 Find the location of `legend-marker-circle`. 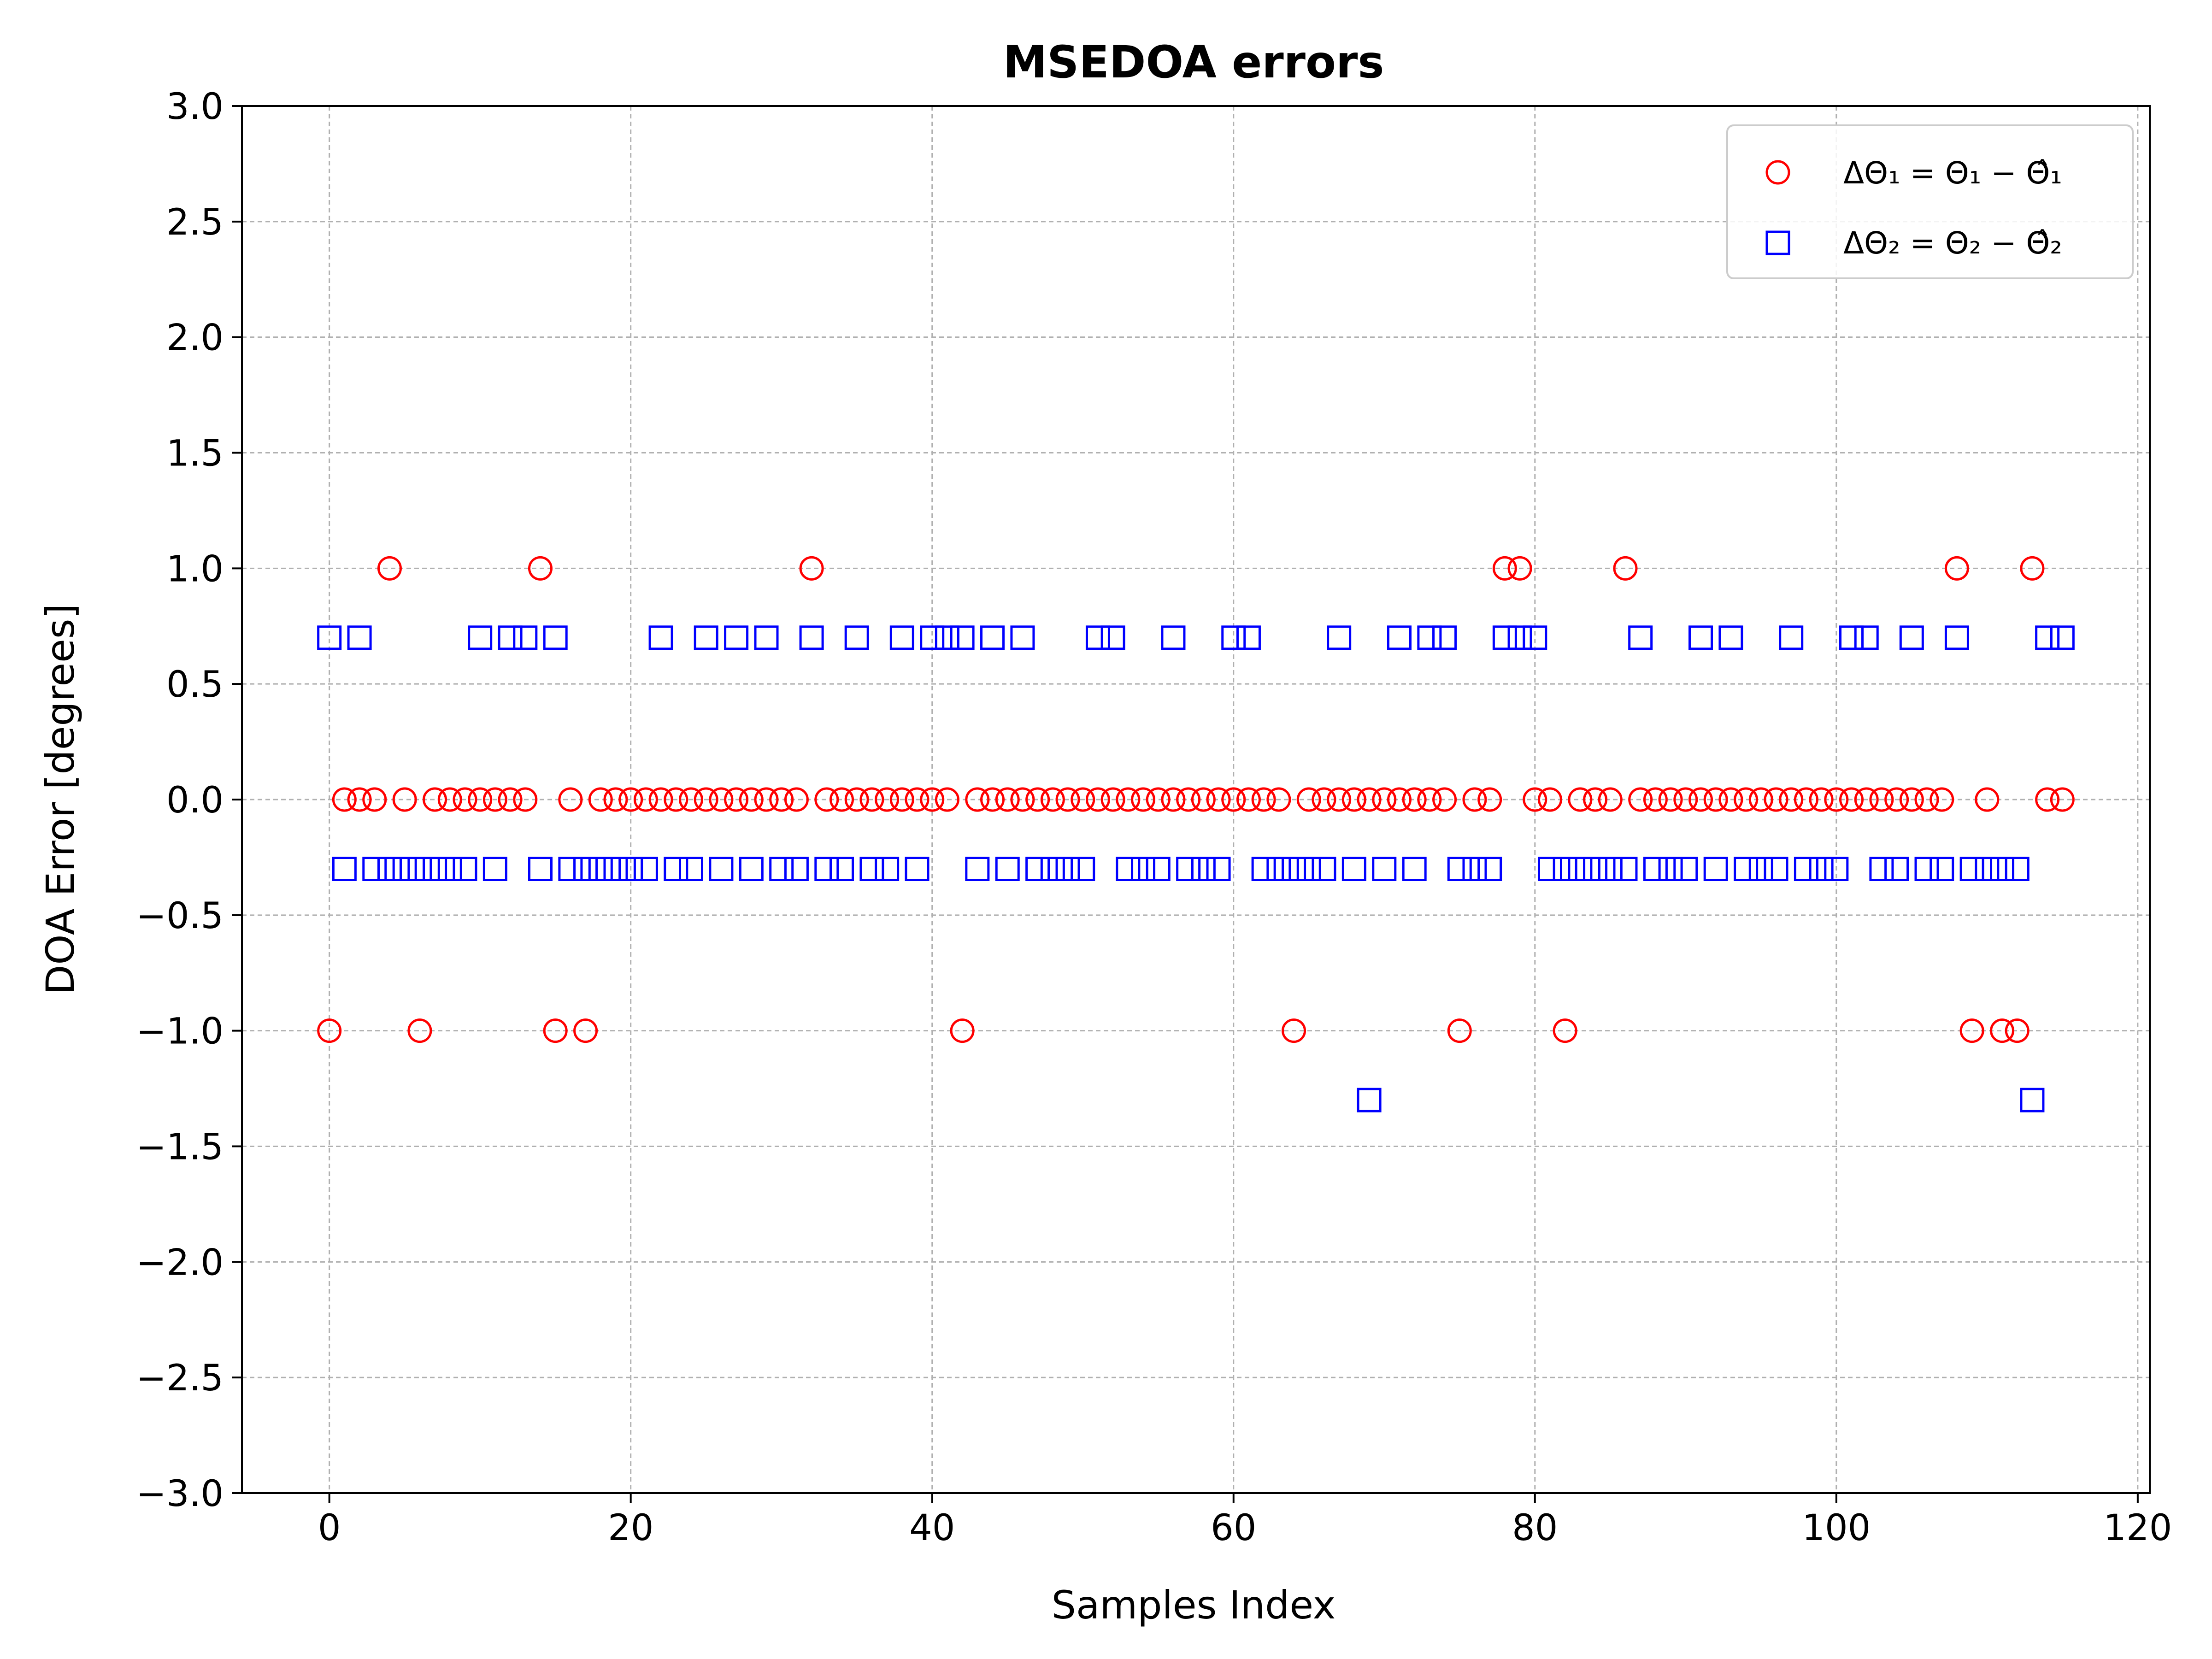

legend-marker-circle is located at coordinates (1777, 172).